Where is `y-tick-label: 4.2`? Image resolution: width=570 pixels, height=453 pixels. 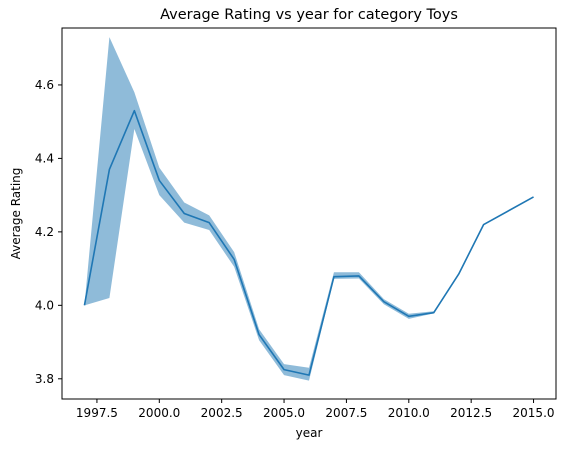 y-tick-label: 4.2 is located at coordinates (44, 232).